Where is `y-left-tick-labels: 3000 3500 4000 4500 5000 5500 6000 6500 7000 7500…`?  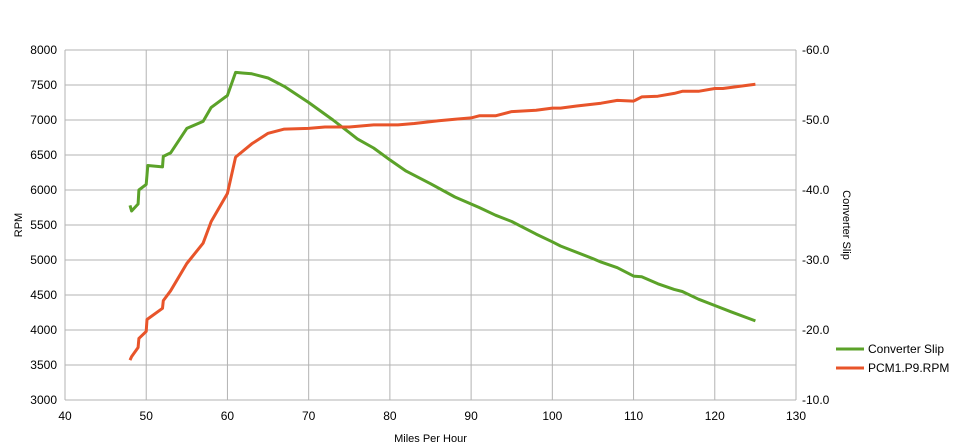 y-left-tick-labels: 3000 3500 4000 4500 5000 5500 6000 6500 7000 7500… is located at coordinates (43, 225).